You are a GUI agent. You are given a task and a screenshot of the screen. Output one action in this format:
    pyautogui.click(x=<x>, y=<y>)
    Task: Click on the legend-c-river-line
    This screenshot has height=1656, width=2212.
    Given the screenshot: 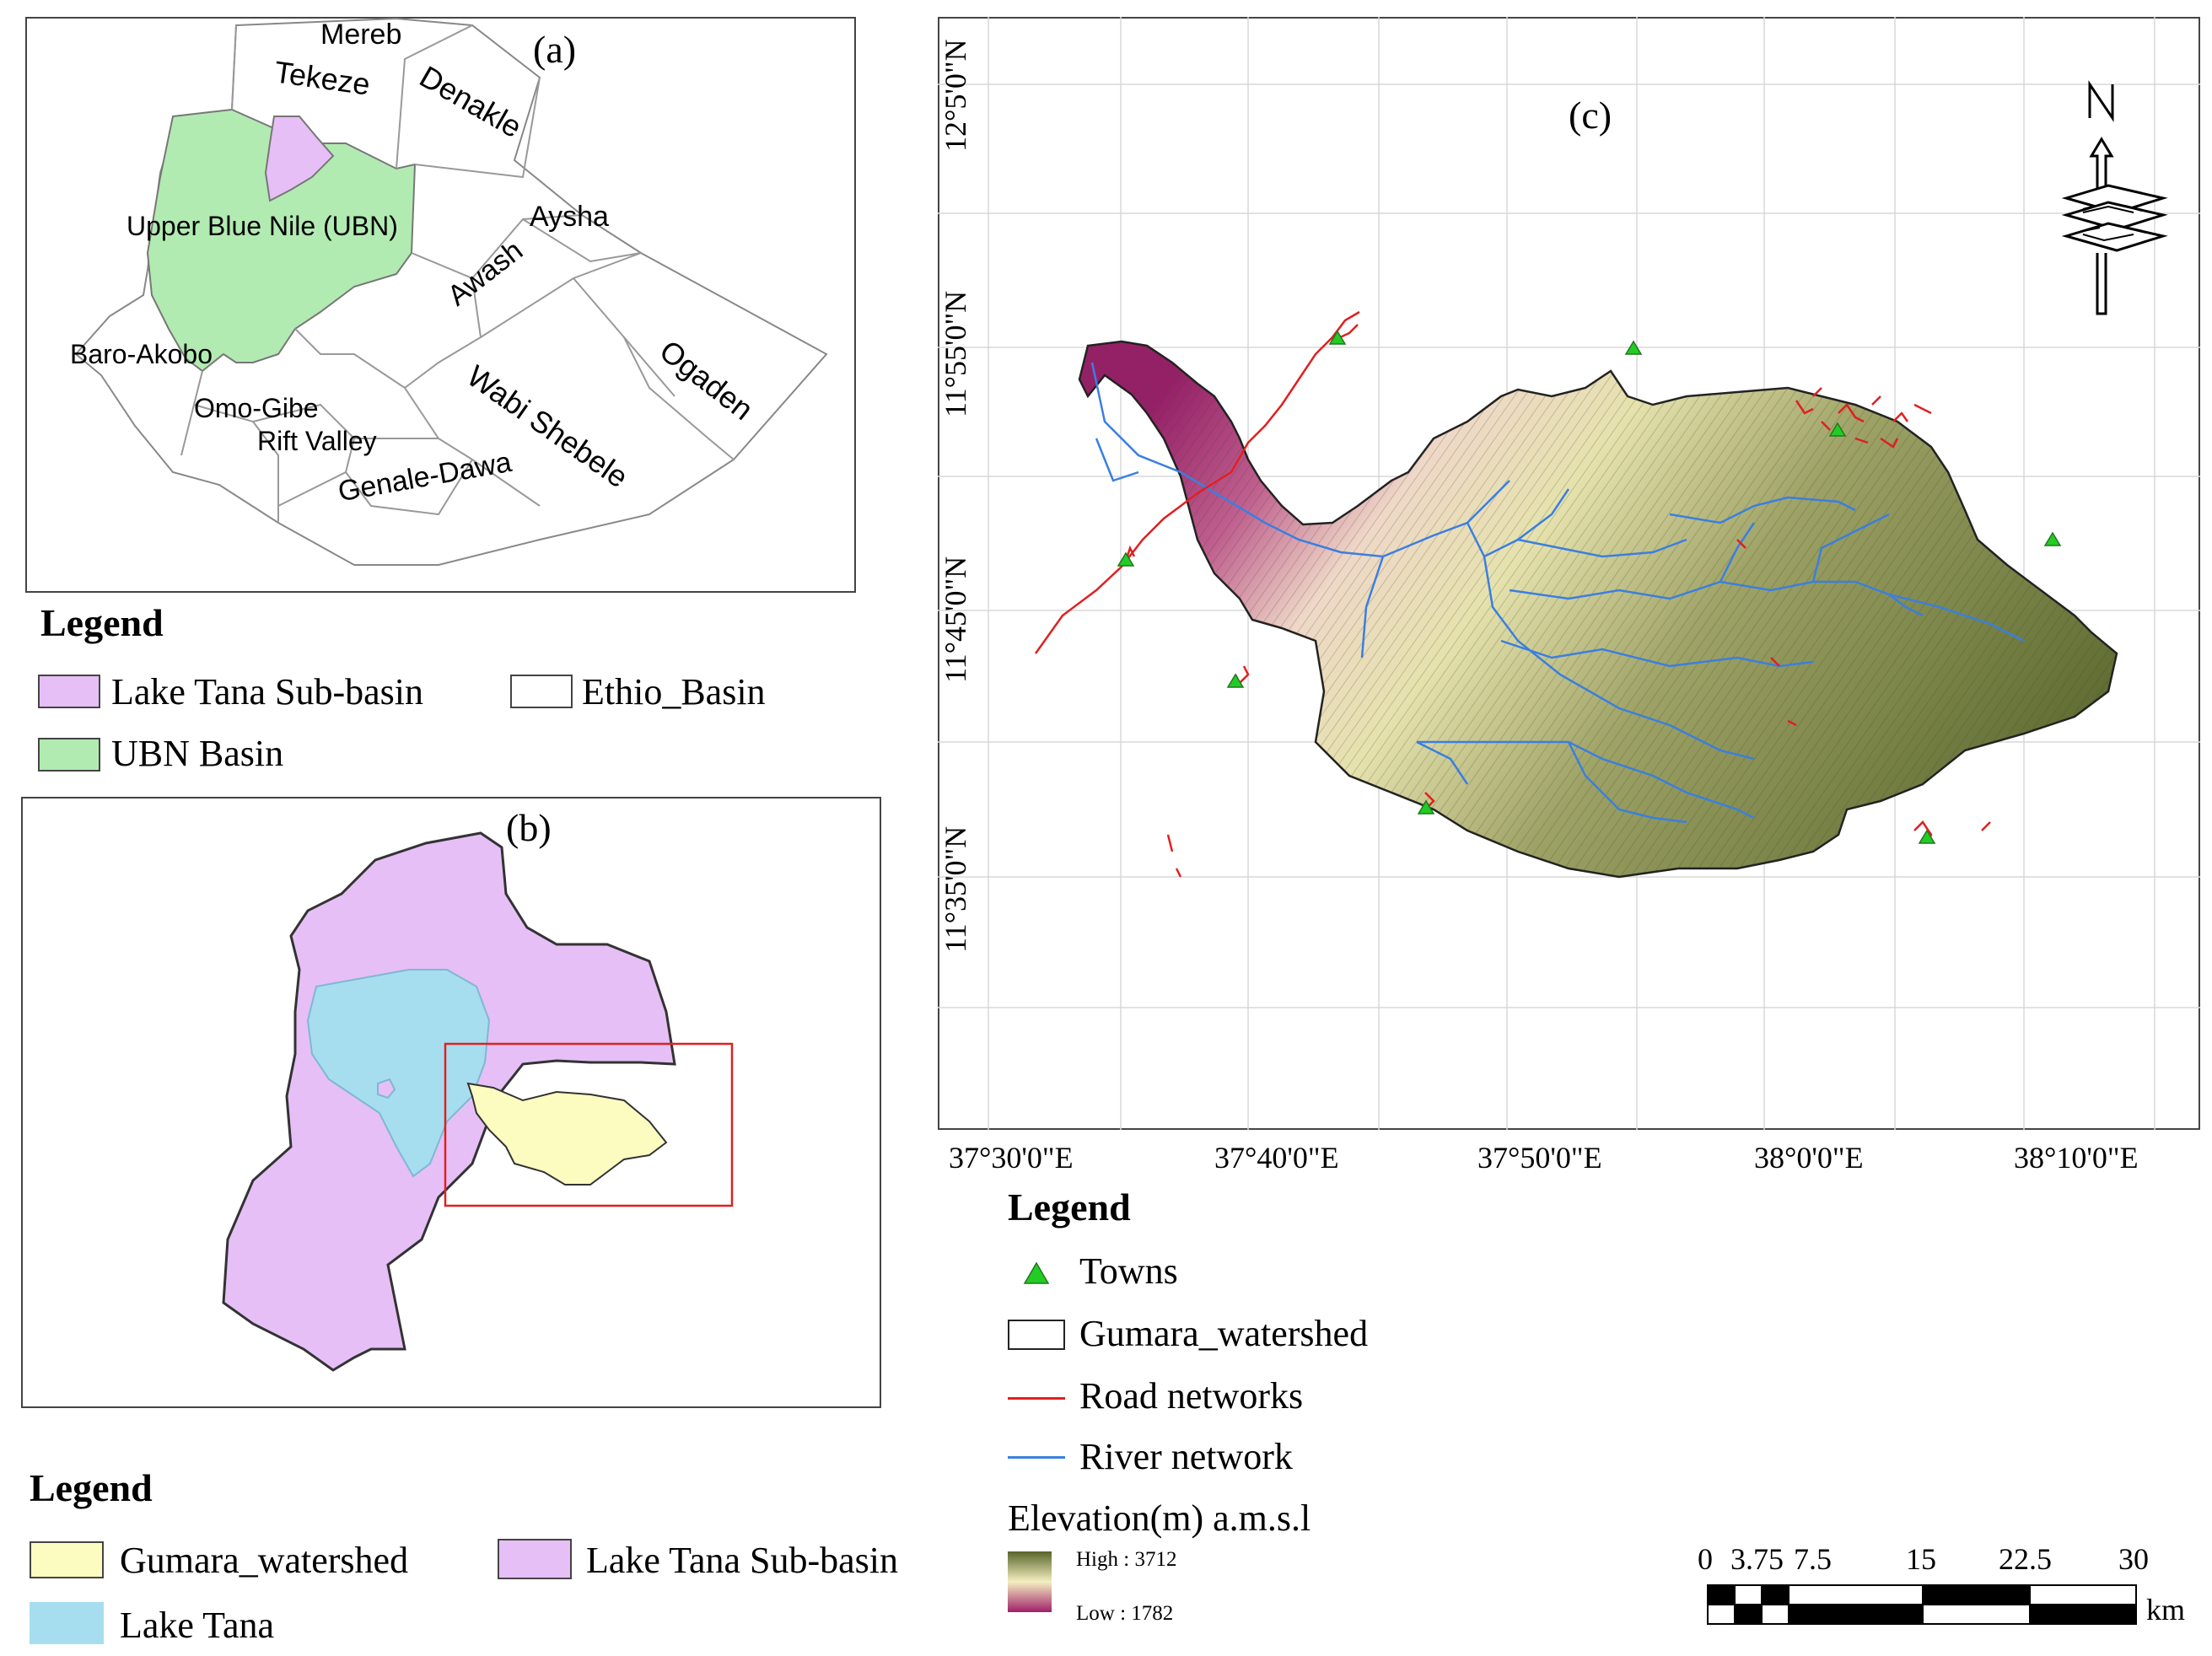 What is the action you would take?
    pyautogui.click(x=1036, y=1457)
    